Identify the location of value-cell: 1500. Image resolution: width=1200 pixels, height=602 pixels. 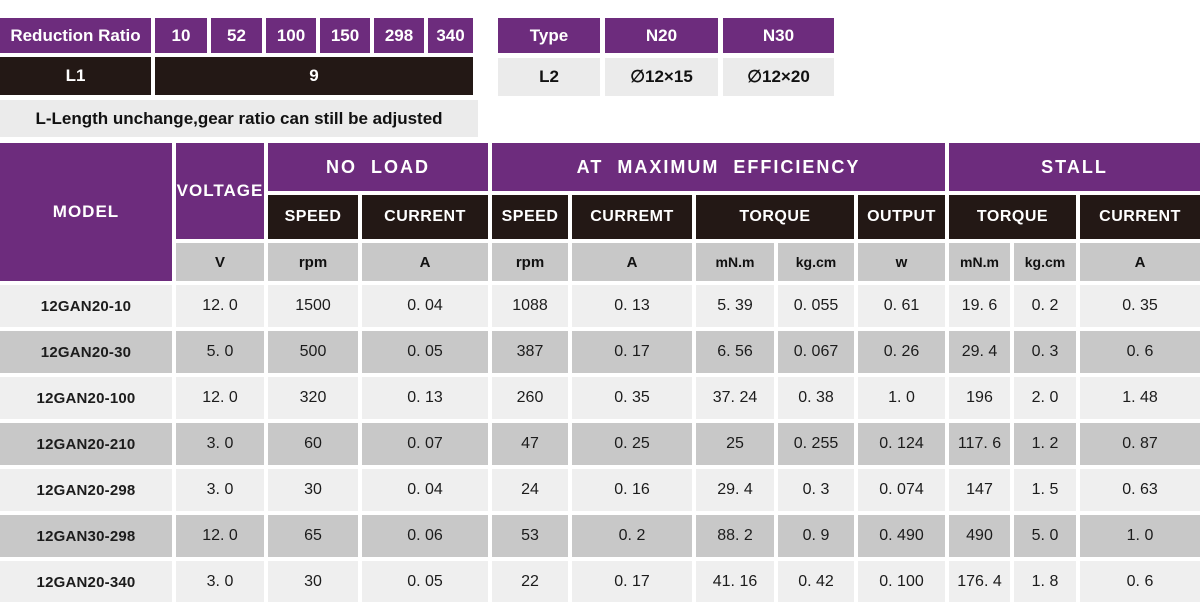
(313, 306).